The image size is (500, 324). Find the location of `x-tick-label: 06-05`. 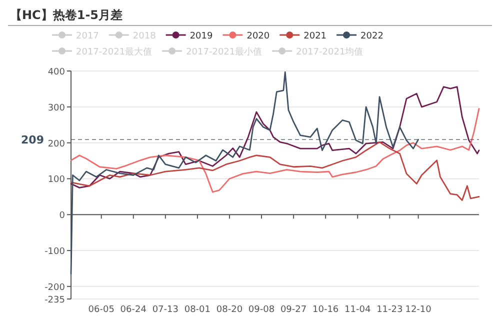

x-tick-label: 06-05 is located at coordinates (101, 310).